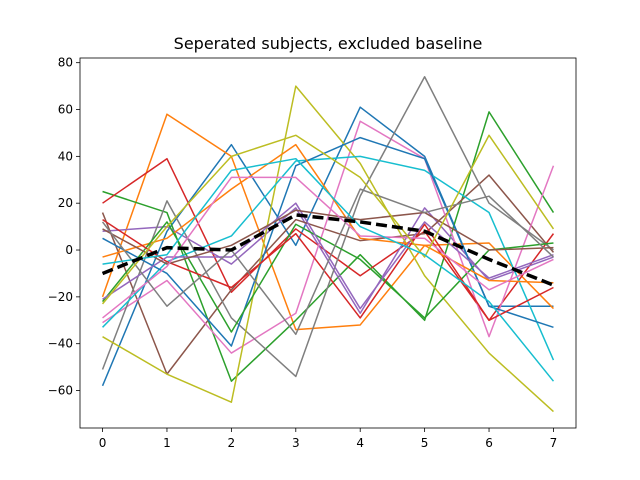 Image resolution: width=640 pixels, height=480 pixels. I want to click on x-tick-label: 1, so click(167, 443).